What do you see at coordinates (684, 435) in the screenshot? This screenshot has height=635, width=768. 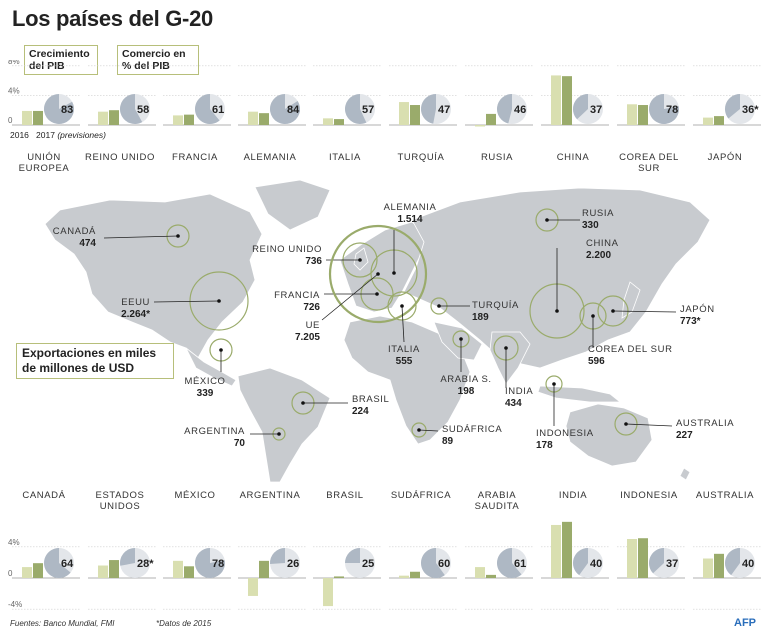 I see `export-value-label: 227` at bounding box center [684, 435].